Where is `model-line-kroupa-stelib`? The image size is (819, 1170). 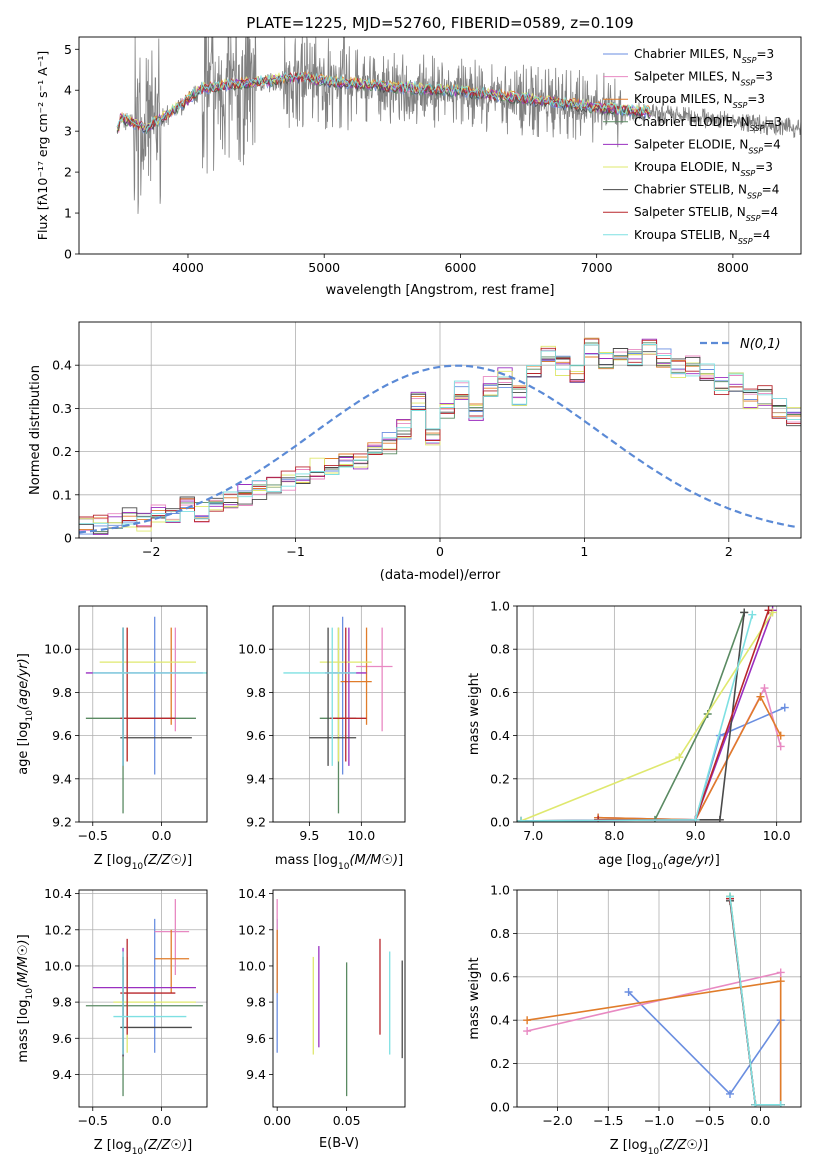
model-line-kroupa-stelib is located at coordinates (383, 102).